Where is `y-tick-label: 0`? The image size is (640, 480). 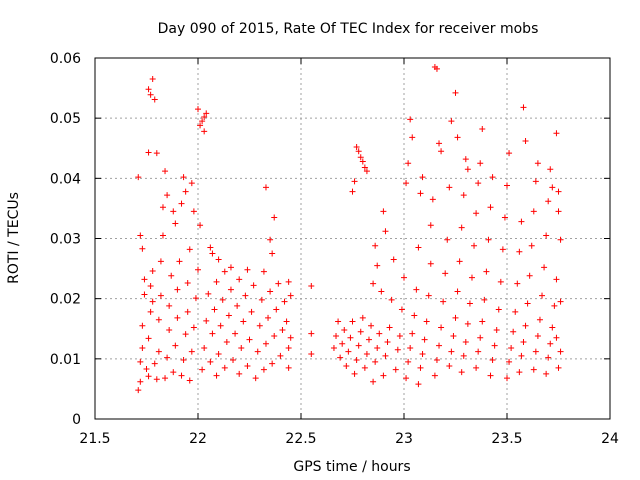
y-tick-label: 0 is located at coordinates (76, 420).